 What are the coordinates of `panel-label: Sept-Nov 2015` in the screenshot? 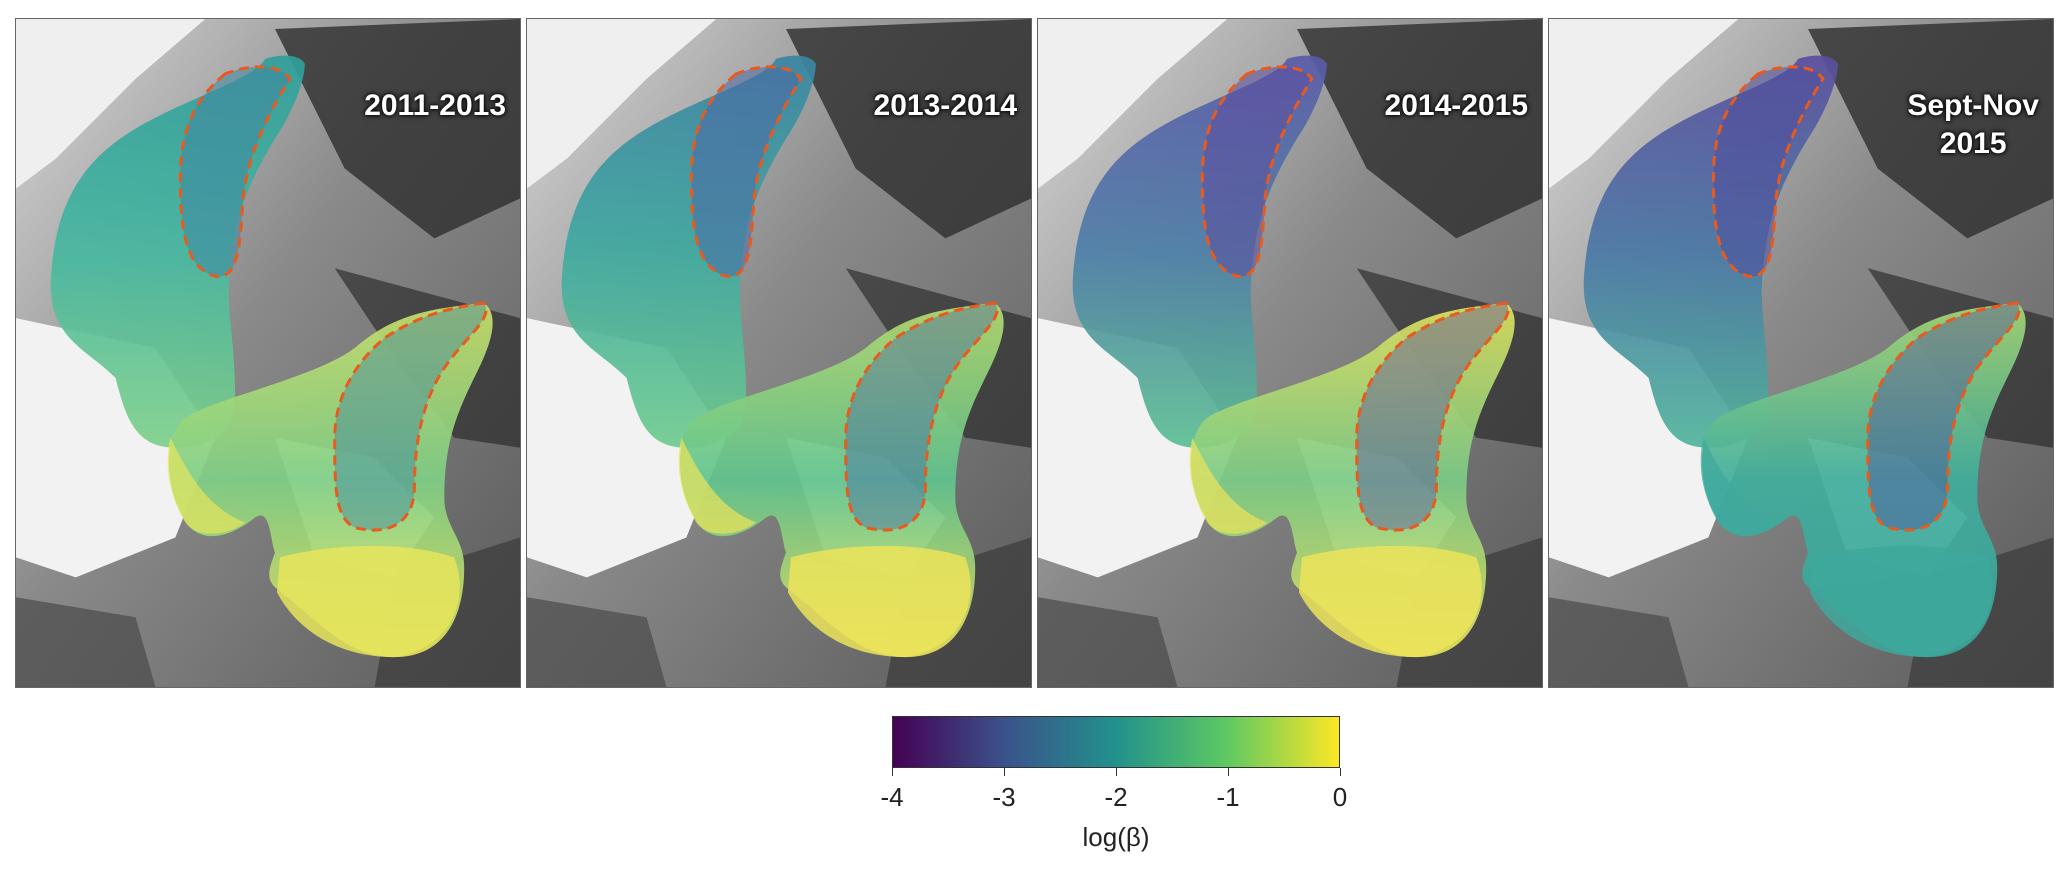 It's located at (1973, 124).